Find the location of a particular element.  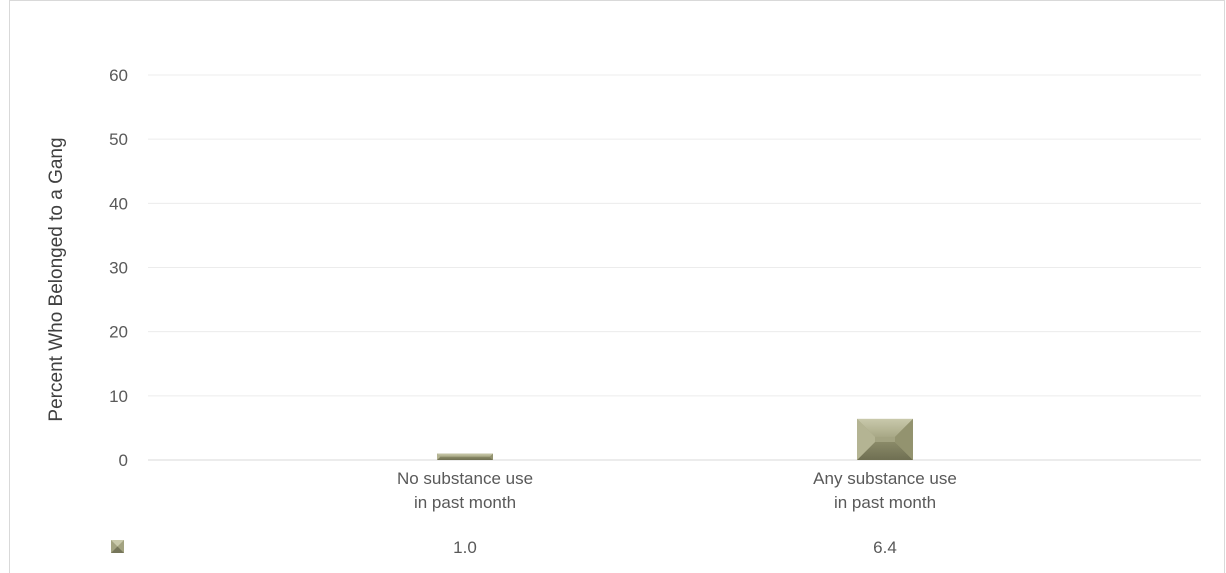

legend-key is located at coordinates (117, 546).